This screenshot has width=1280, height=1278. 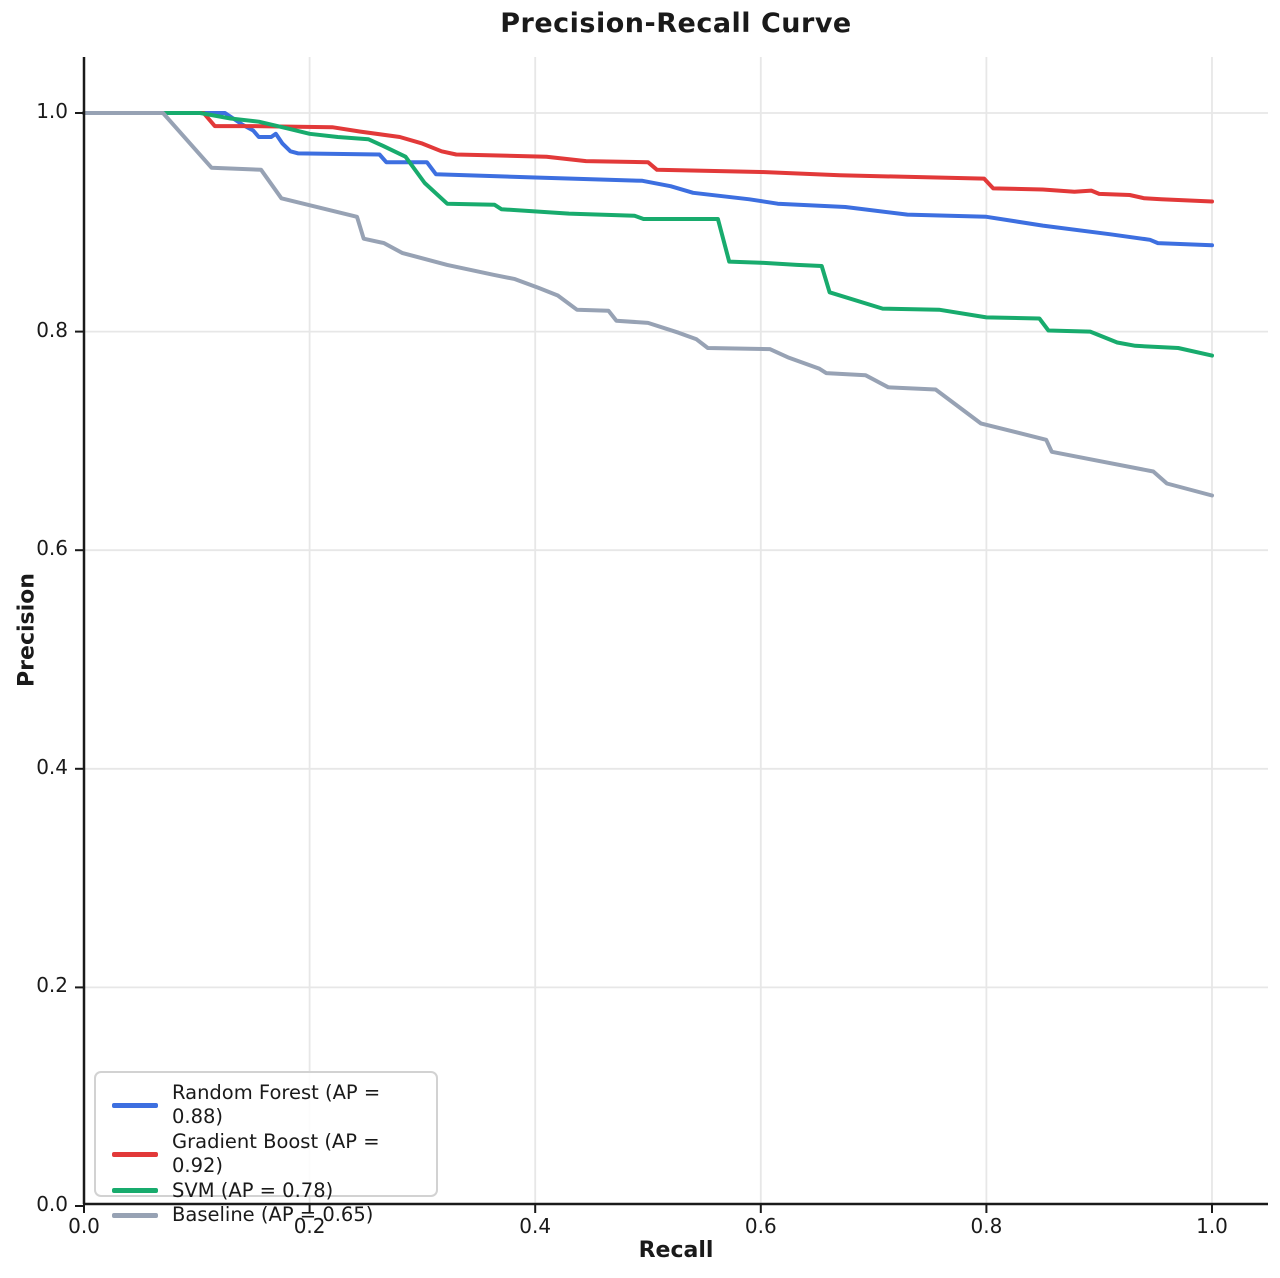 What do you see at coordinates (648, 157) in the screenshot?
I see `curve-gradient-boost` at bounding box center [648, 157].